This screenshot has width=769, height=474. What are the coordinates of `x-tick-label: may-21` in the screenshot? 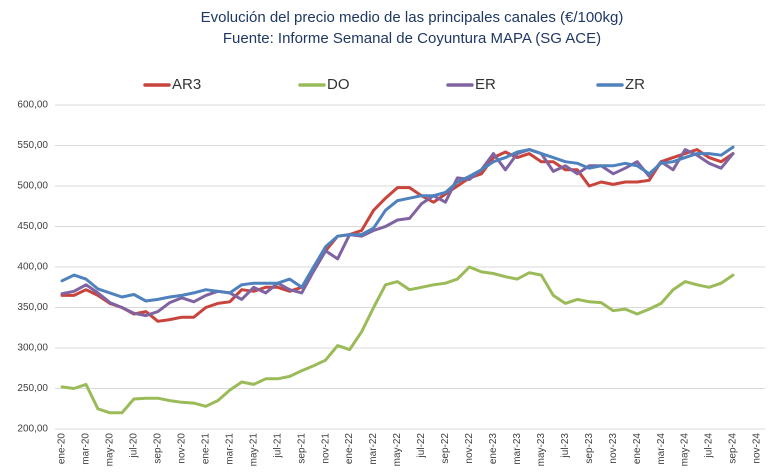 It's located at (253, 450).